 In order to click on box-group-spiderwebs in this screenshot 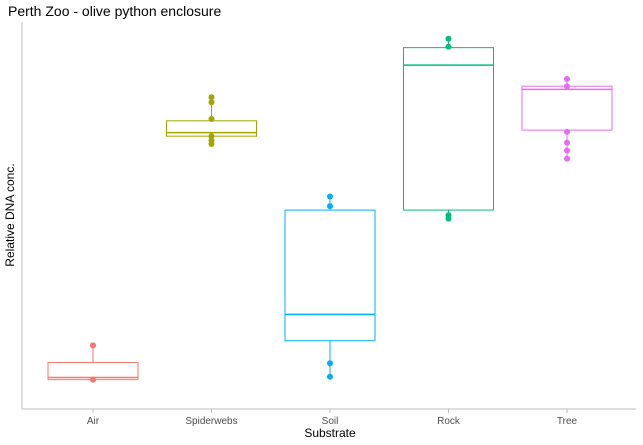, I will do `click(211, 121)`.